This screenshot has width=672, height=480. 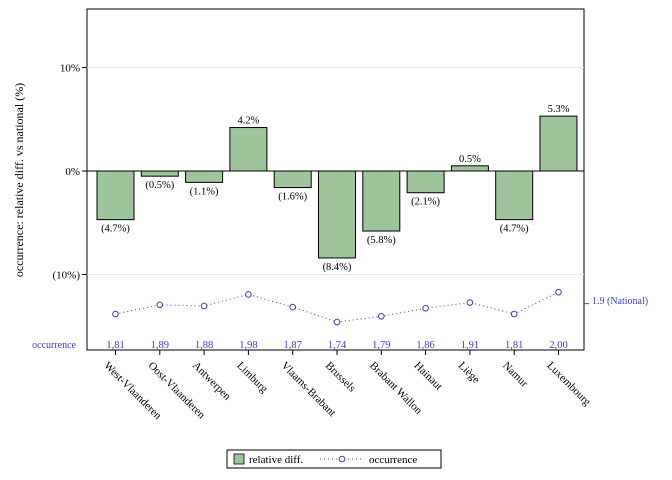 I want to click on legend-box, so click(x=334, y=459).